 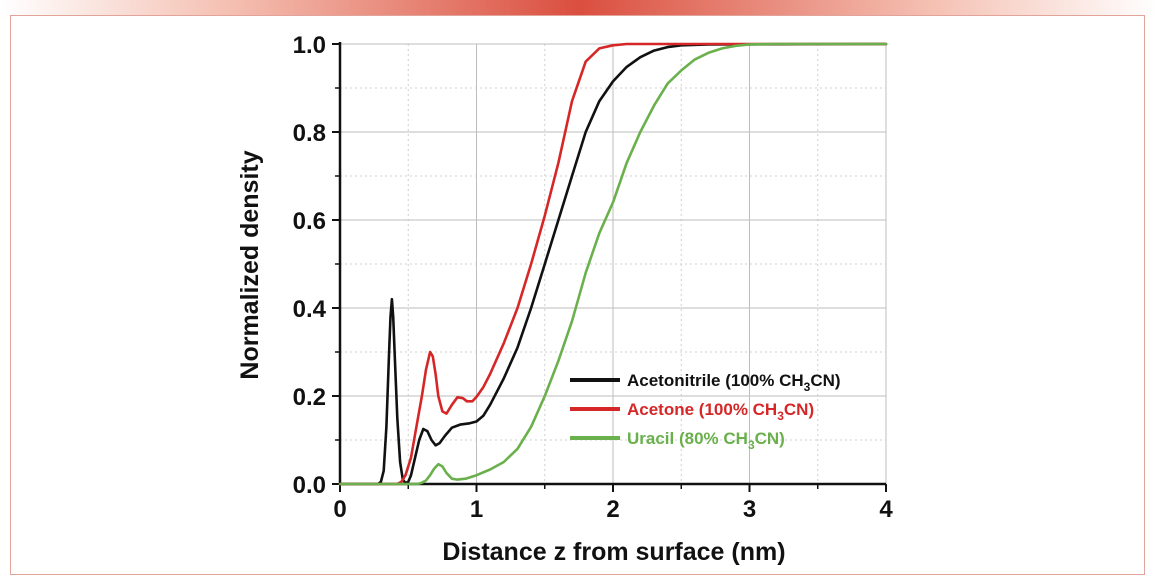 What do you see at coordinates (720, 411) in the screenshot?
I see `legend-label-2: Acetone (100% CH3CN)` at bounding box center [720, 411].